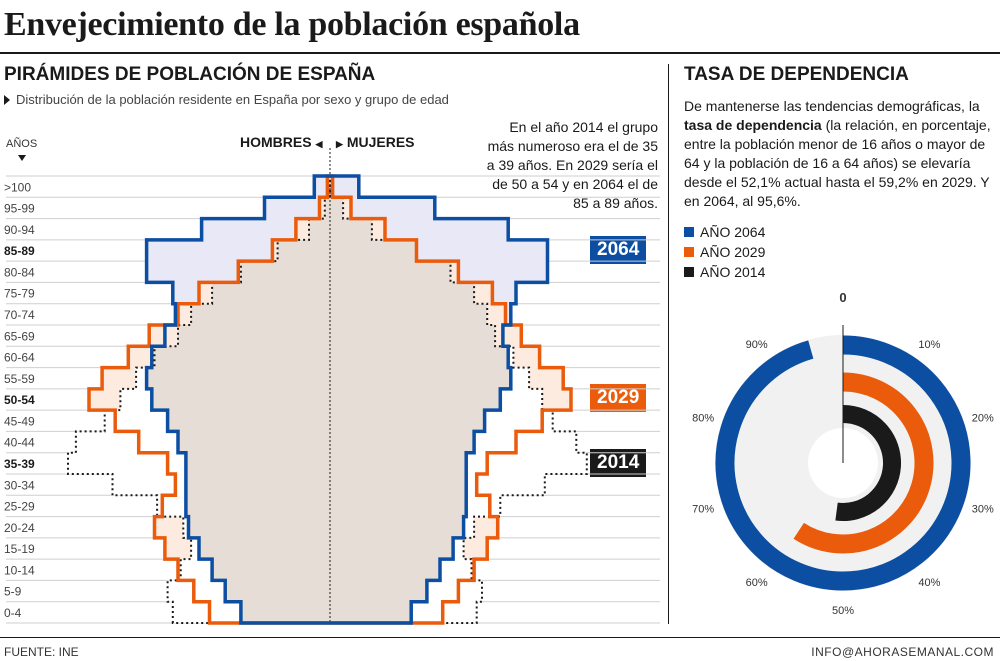 The width and height of the screenshot is (1000, 661). Describe the element at coordinates (983, 419) in the screenshot. I see `radial-tick-label: 20%` at that location.